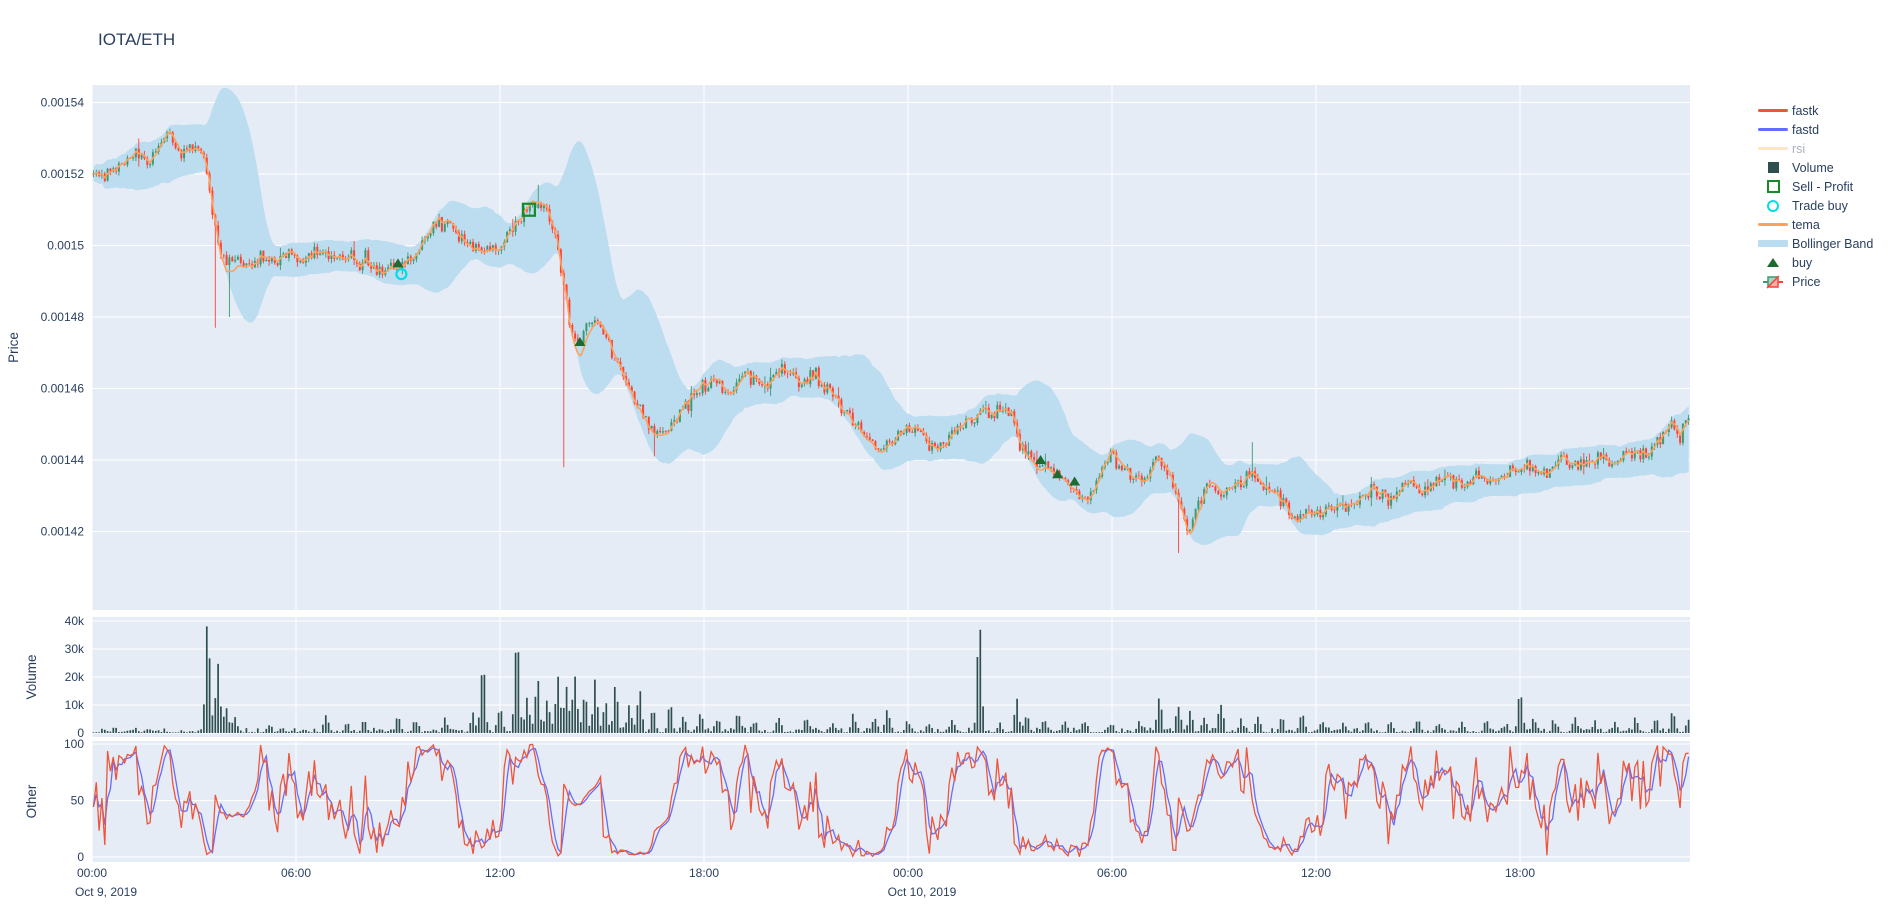 The width and height of the screenshot is (1888, 909). Describe the element at coordinates (1773, 205) in the screenshot. I see `trade-buy-legend-icon` at that location.